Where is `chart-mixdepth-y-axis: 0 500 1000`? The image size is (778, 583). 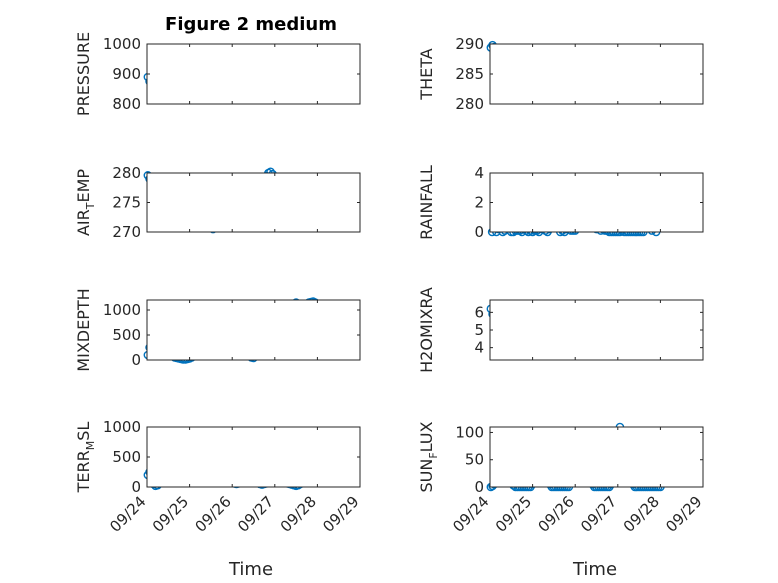
chart-mixdepth-y-axis: 0 500 1000 is located at coordinates (231, 335).